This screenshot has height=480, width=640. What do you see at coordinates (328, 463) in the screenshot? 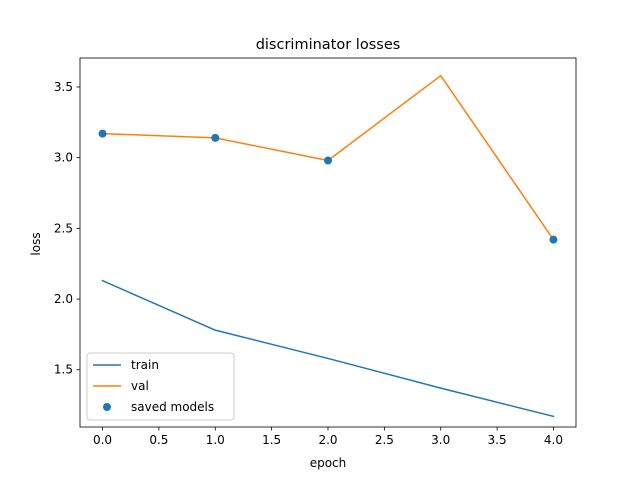
I see `x-axis-title: epoch` at bounding box center [328, 463].